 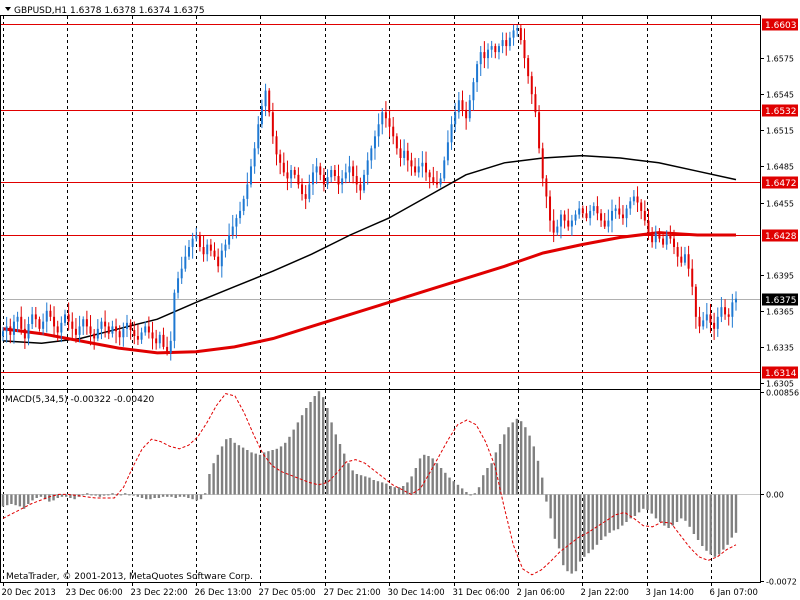 I want to click on chart-menu-triangle-icon, so click(x=8, y=9).